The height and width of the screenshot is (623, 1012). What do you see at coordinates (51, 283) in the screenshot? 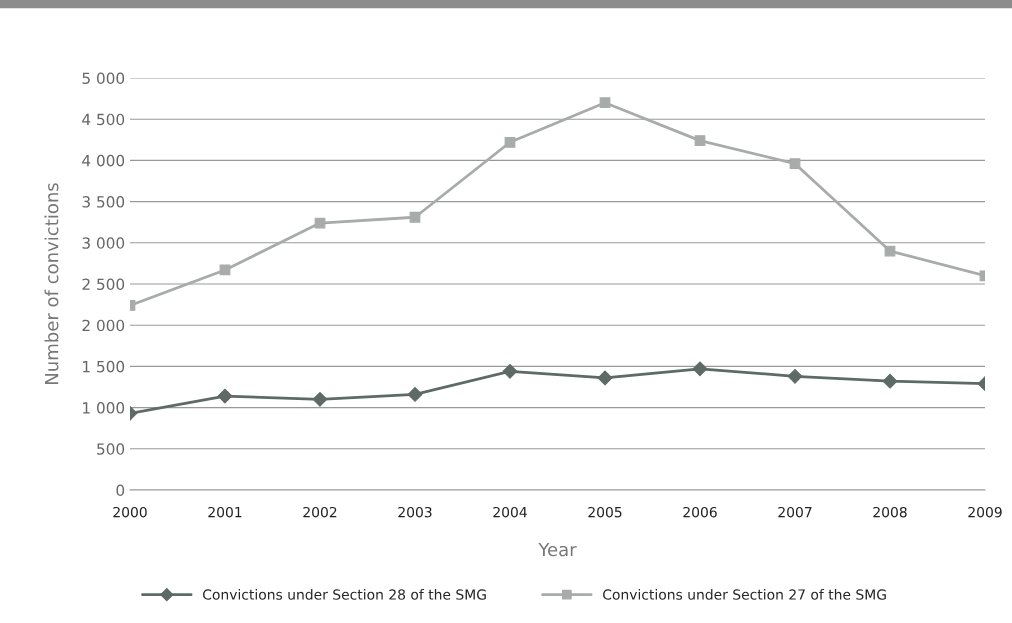
I see `y-axis-title: Number of convictions` at bounding box center [51, 283].